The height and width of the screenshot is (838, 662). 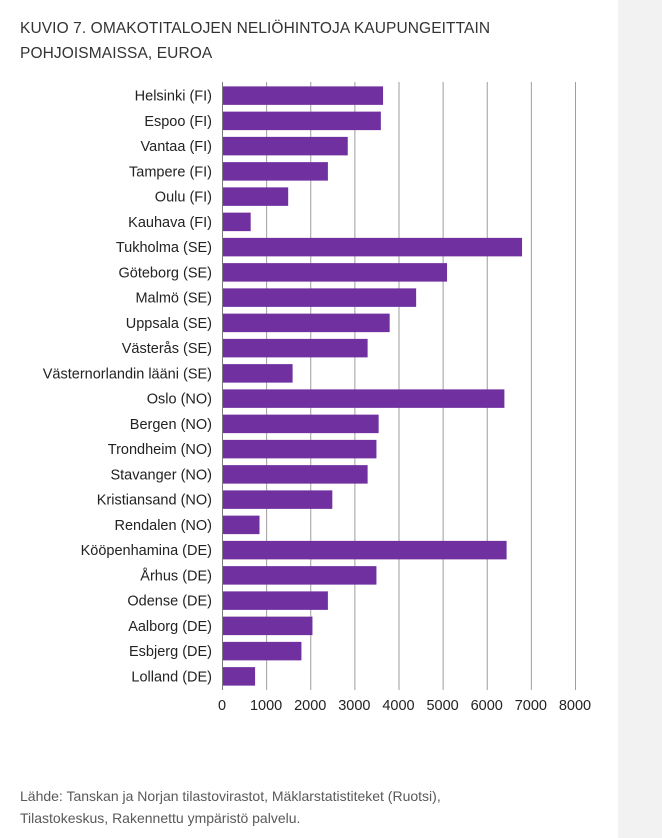 What do you see at coordinates (170, 223) in the screenshot?
I see `category-label: Kauhava (FI)` at bounding box center [170, 223].